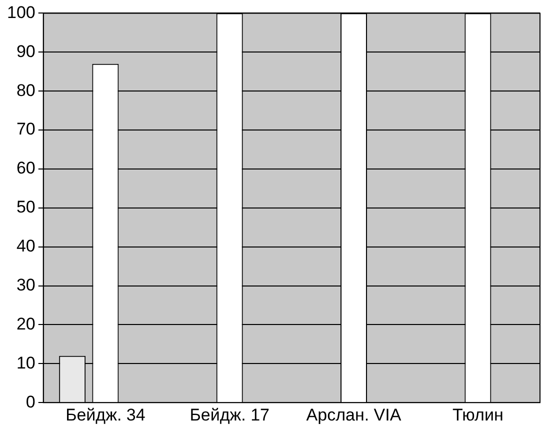  Describe the element at coordinates (354, 414) in the screenshot. I see `x-tick-label: Арслан. VIA` at that location.